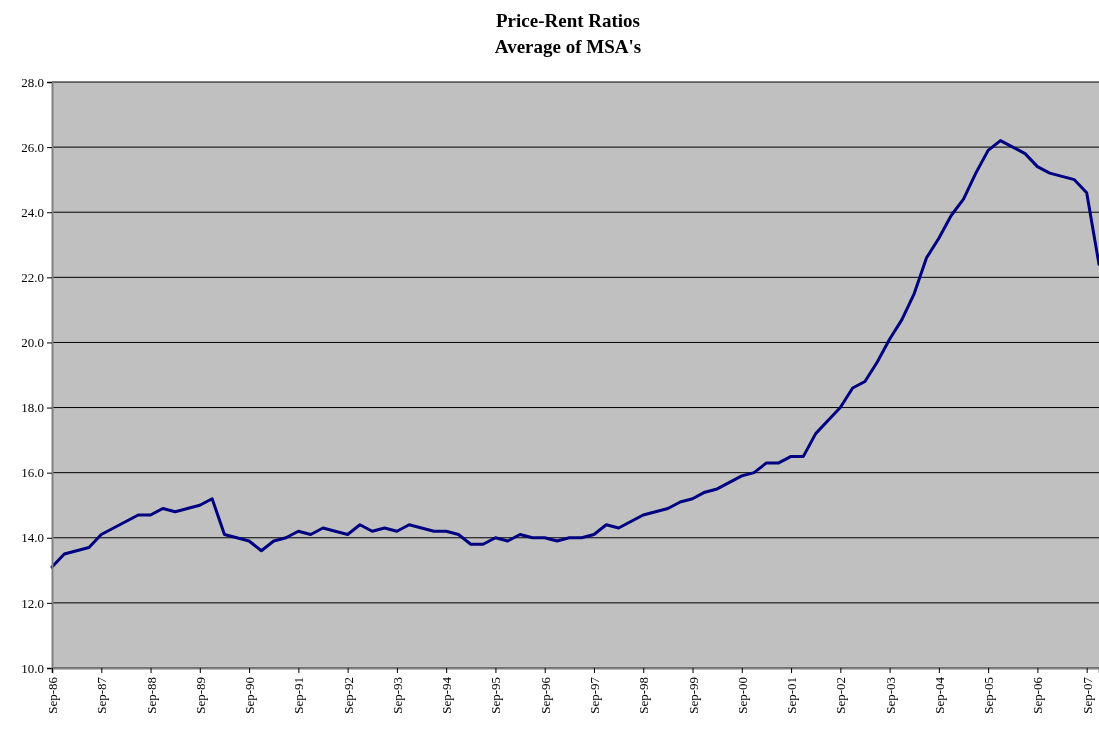 Image resolution: width=1099 pixels, height=730 pixels. Describe the element at coordinates (890, 695) in the screenshot. I see `x-tick-label: Sep-03` at that location.